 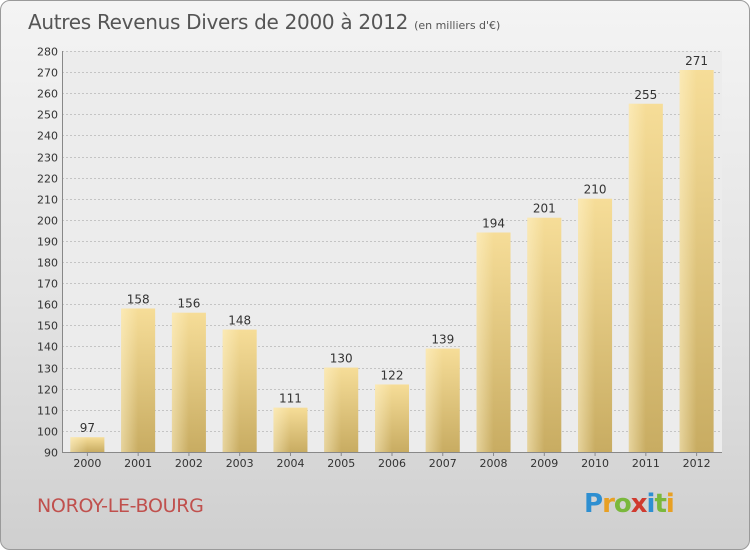 What do you see at coordinates (622, 504) in the screenshot?
I see `logo-letter: o` at bounding box center [622, 504].